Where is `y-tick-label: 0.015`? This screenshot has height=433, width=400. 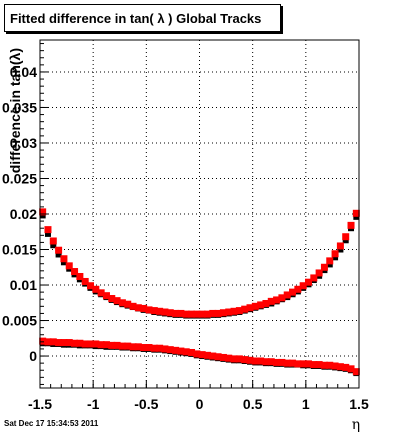 y-tick-label: 0.015 is located at coordinates (19, 250).